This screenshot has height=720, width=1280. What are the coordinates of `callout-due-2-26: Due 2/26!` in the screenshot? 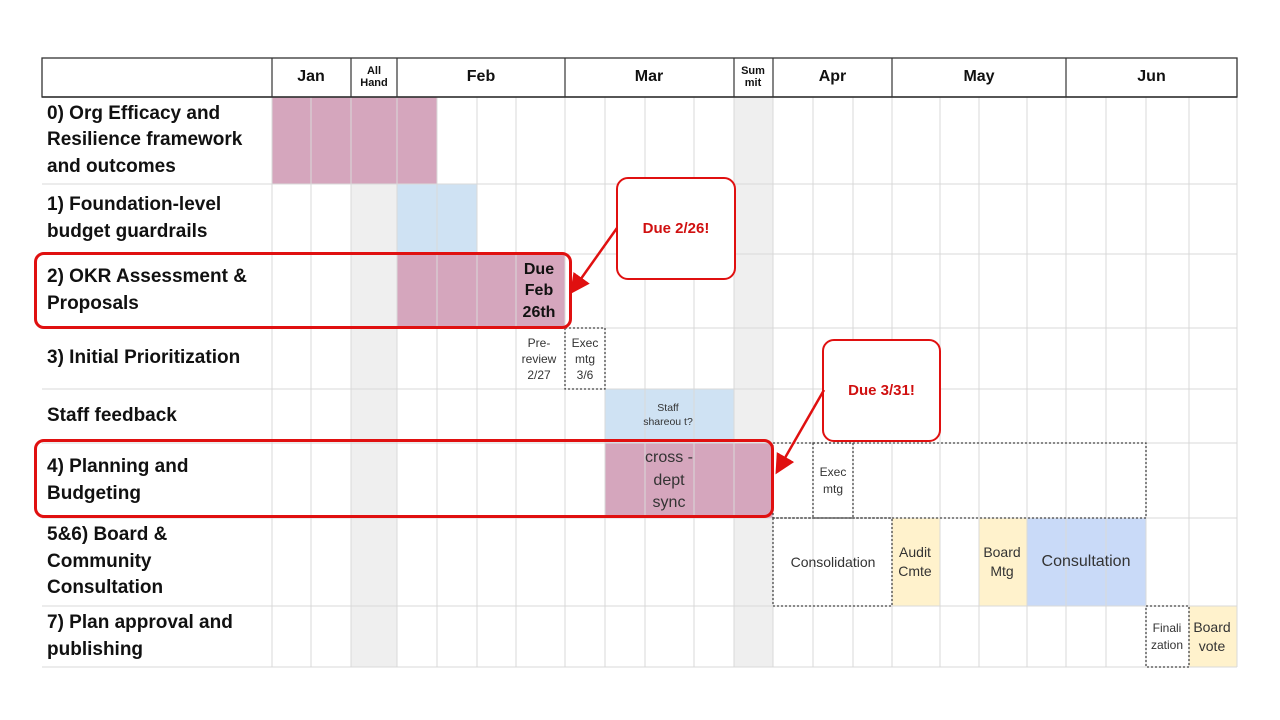 It's located at (676, 228).